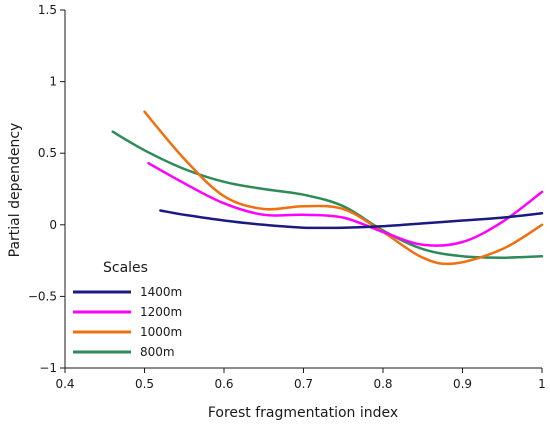 The width and height of the screenshot is (550, 426). Describe the element at coordinates (42, 296) in the screenshot. I see `y-tick-label: −0.5` at that location.